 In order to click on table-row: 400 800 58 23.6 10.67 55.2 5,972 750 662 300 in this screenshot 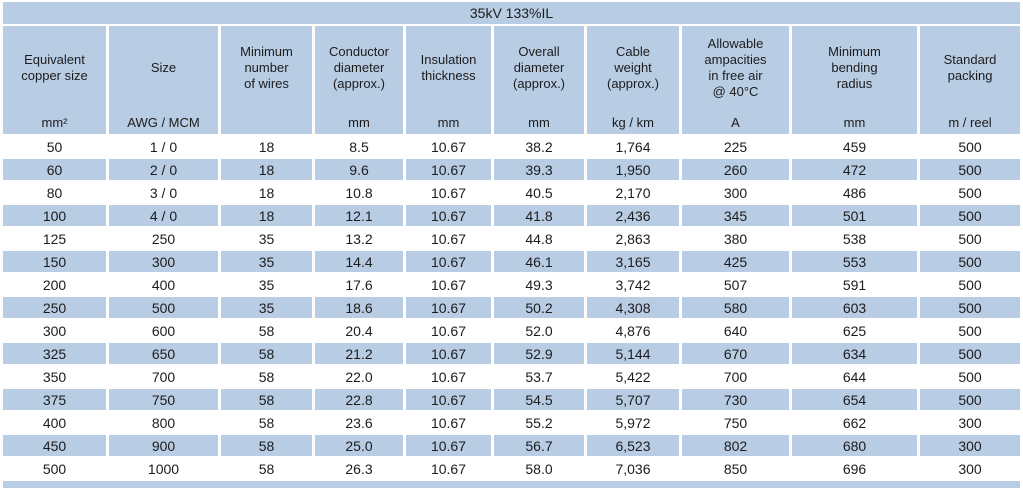, I will do `click(512, 422)`.